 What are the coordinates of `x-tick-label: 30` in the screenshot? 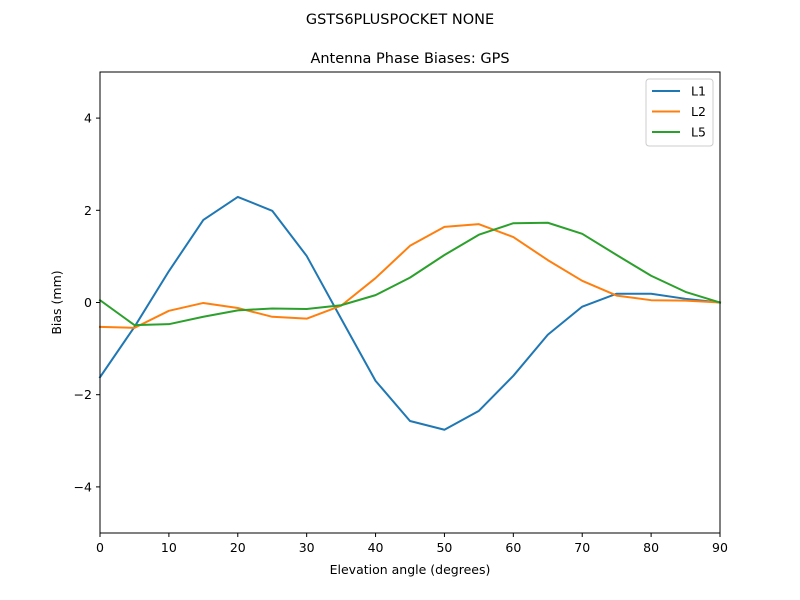 It's located at (307, 547).